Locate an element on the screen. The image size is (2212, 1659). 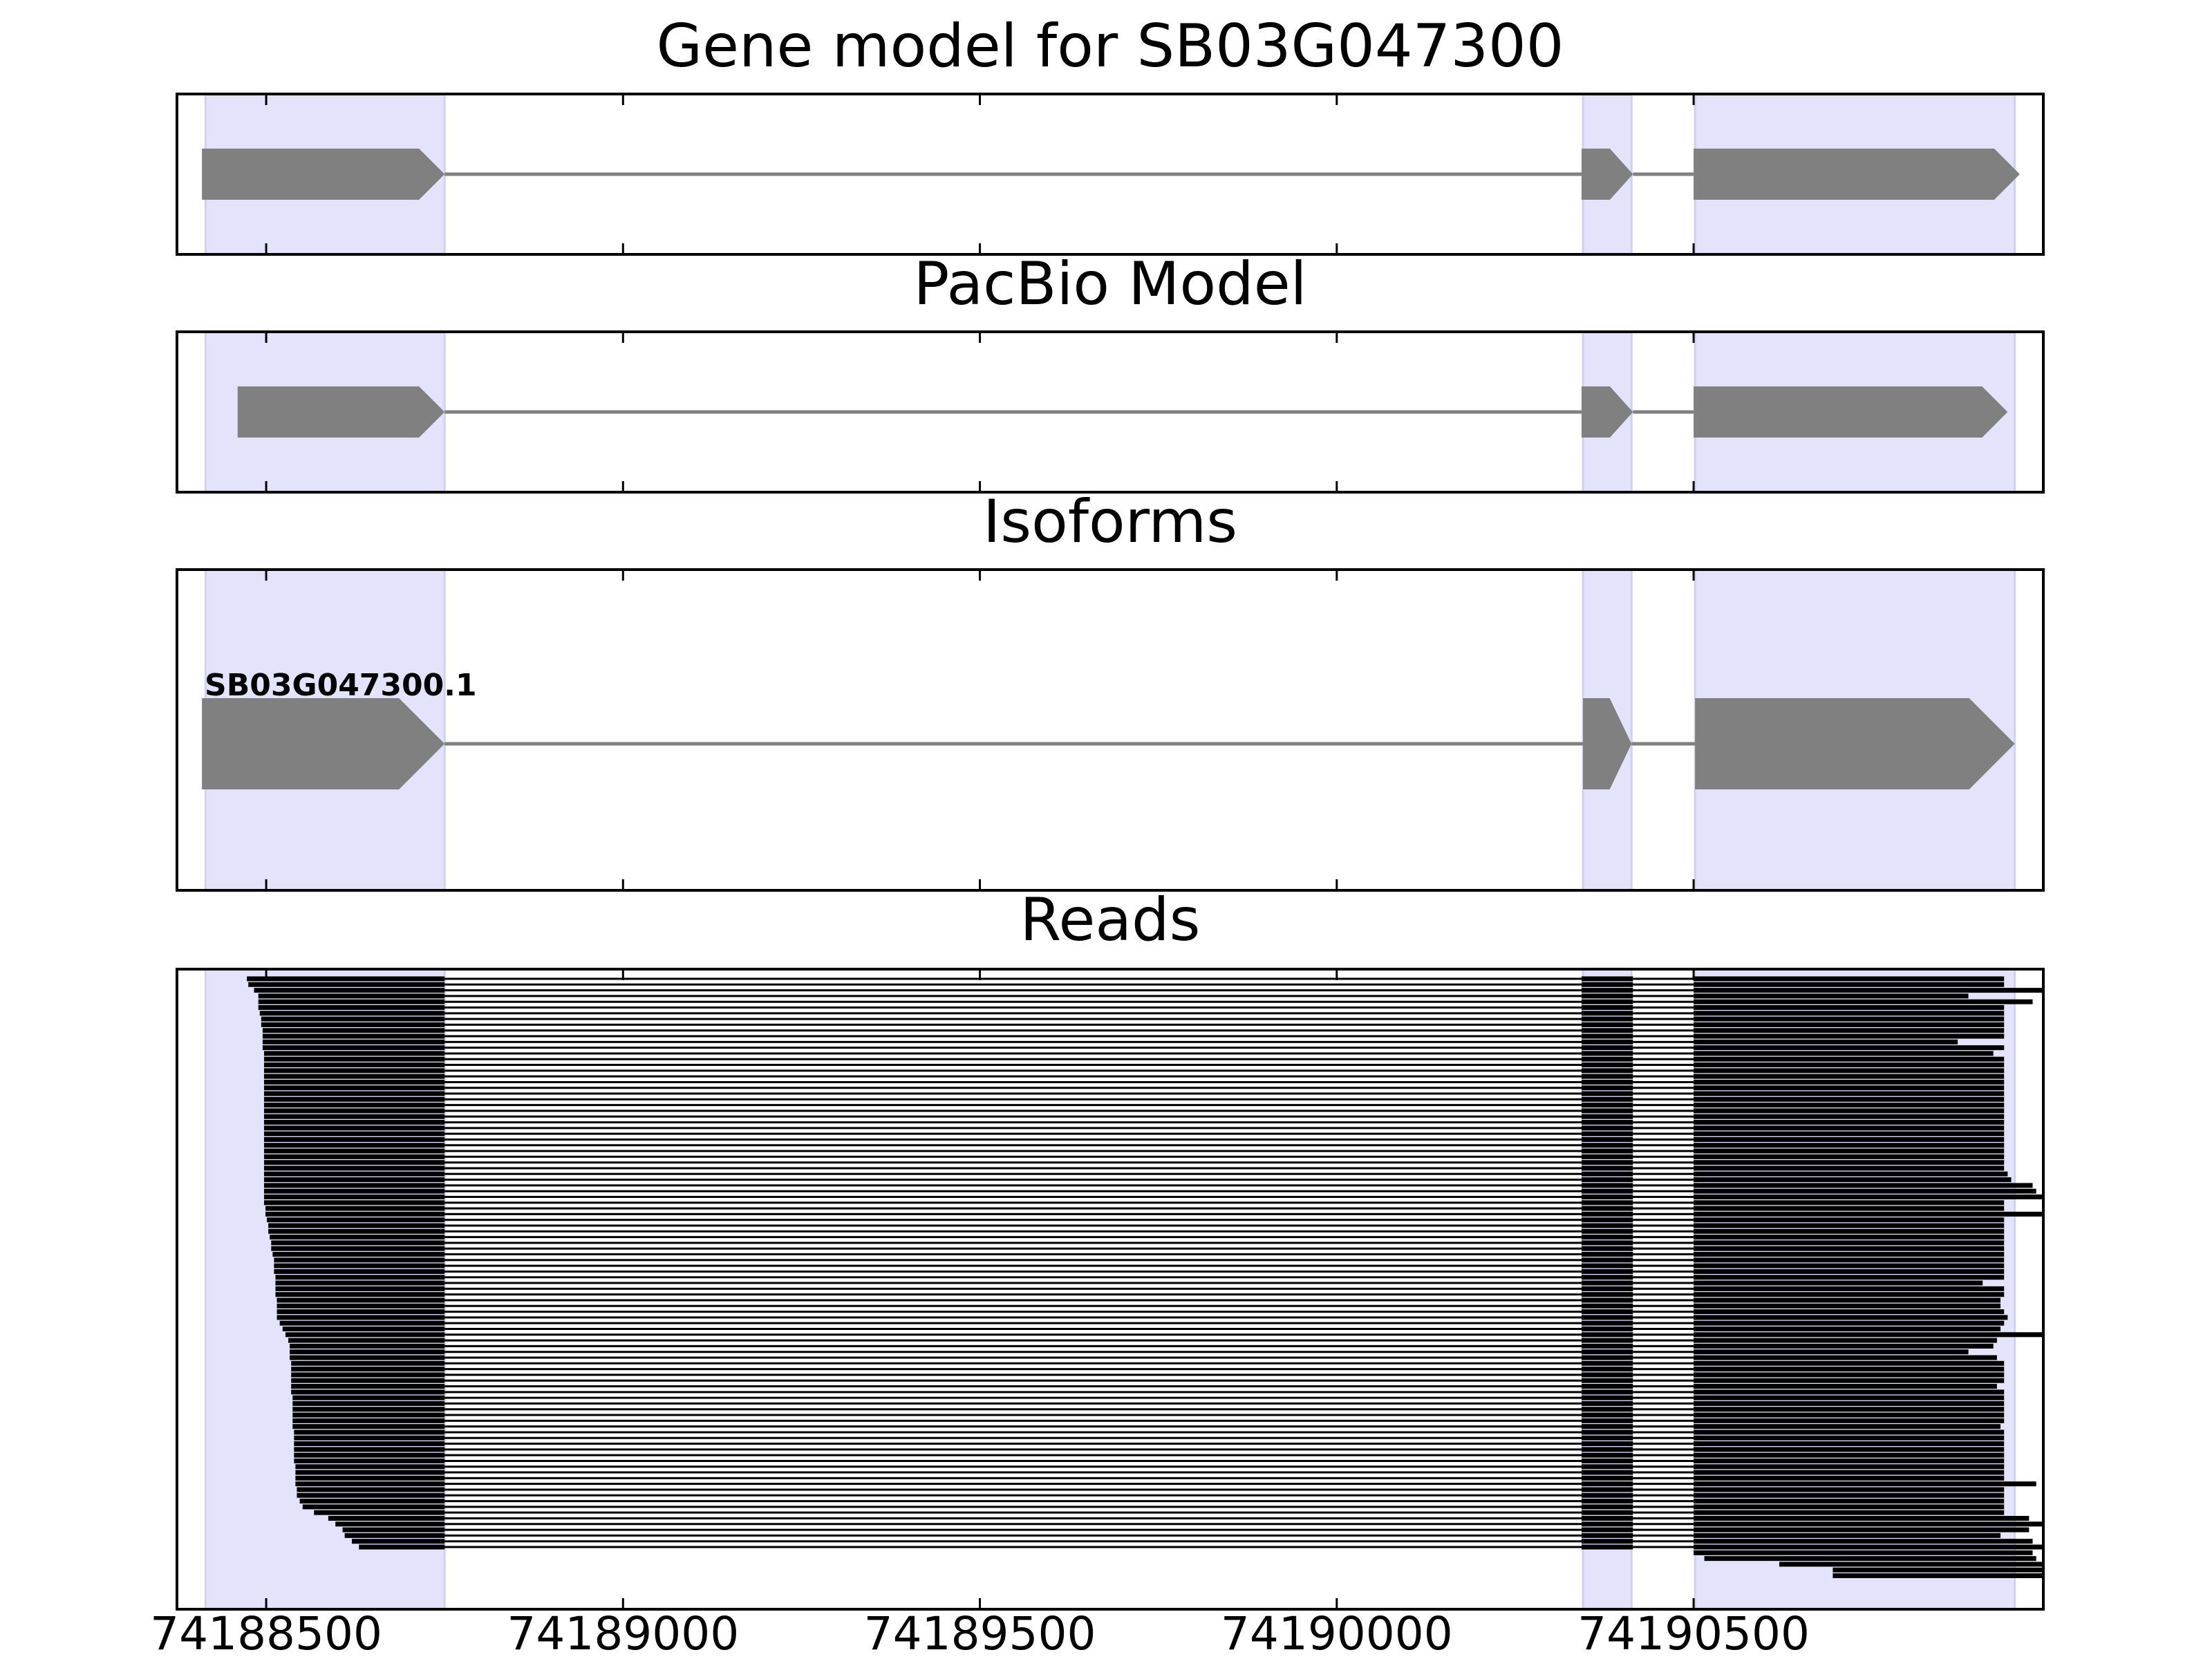
x-tick-label-2: 74189000 is located at coordinates (623, 1633).